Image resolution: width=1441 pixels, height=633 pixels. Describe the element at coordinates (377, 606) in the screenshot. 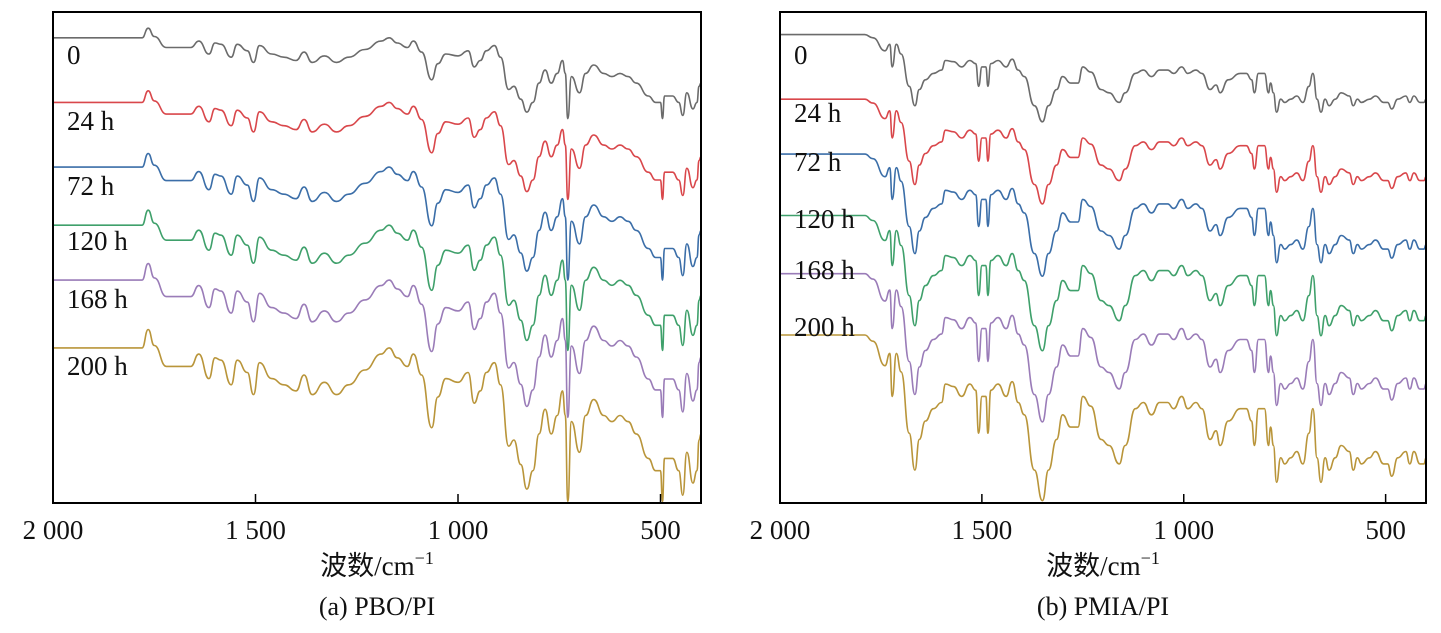

I see `panel-caption: (a) PBO/PI` at that location.